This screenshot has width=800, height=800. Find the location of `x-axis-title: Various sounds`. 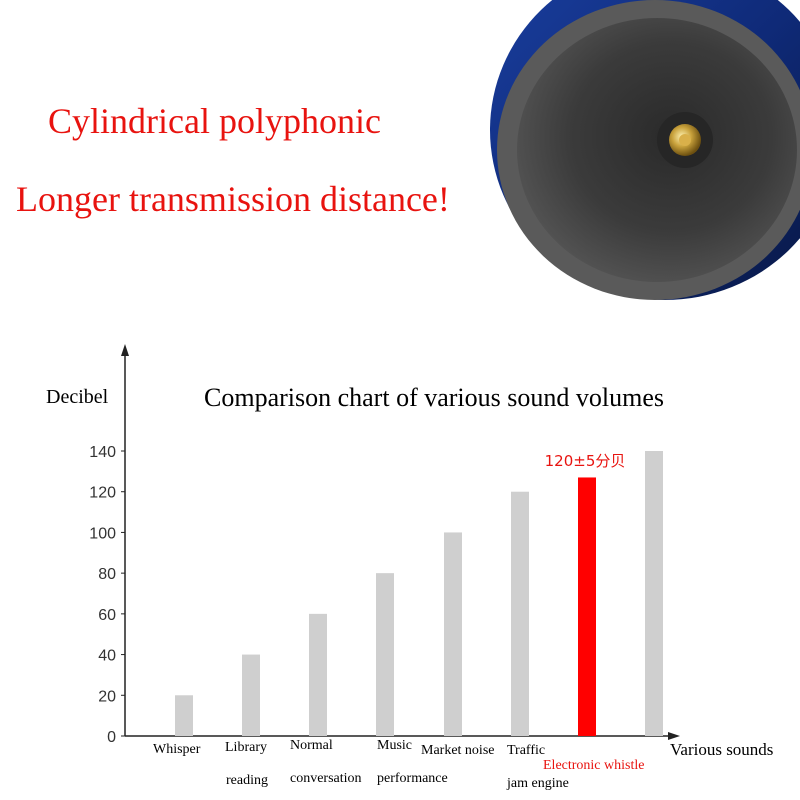

x-axis-title: Various sounds is located at coordinates (722, 749).